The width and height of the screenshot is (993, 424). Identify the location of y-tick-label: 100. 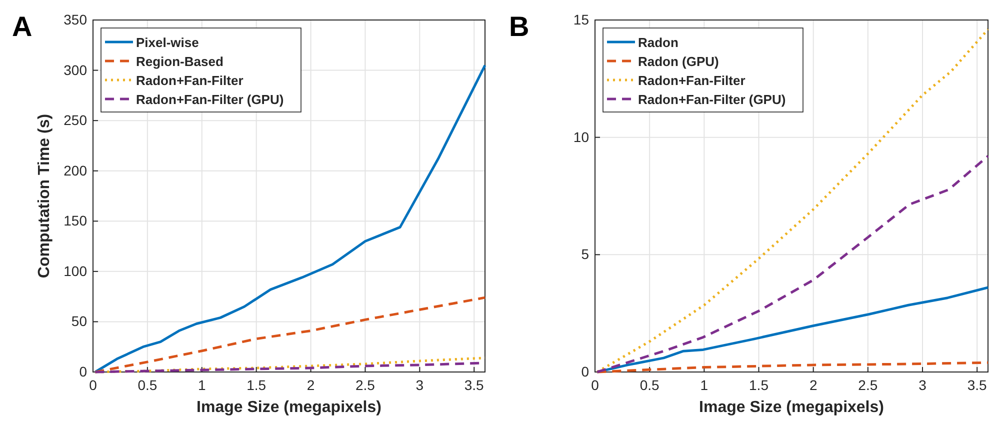
(76, 270).